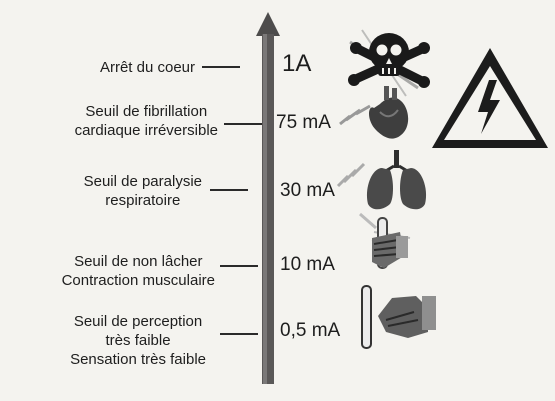 This screenshot has width=555, height=401. I want to click on threshold-label-cardiac-arrest: Arrêt du coeur, so click(147, 67).